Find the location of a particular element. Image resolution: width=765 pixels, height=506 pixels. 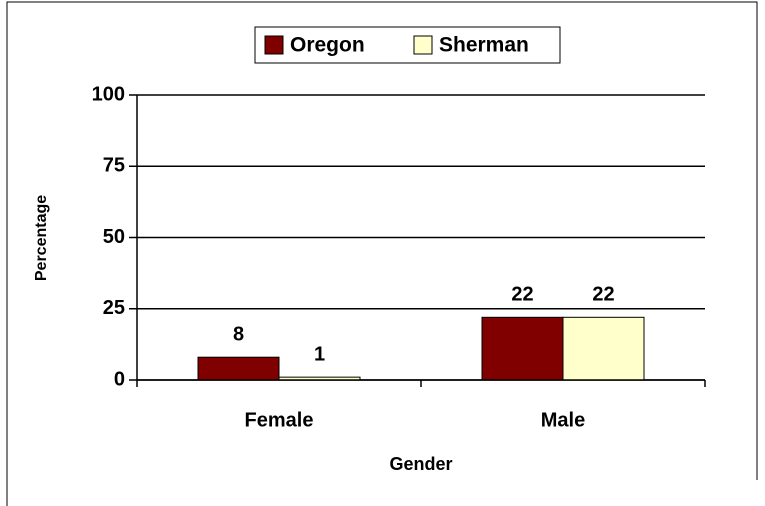

y-tick-label: 50 is located at coordinates (114, 237).